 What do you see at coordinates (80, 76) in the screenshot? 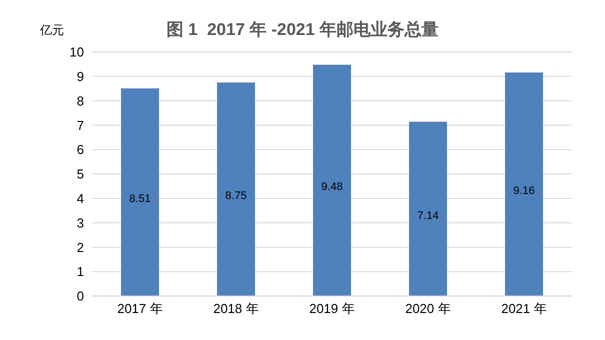
I see `y-tick-label: 9` at bounding box center [80, 76].